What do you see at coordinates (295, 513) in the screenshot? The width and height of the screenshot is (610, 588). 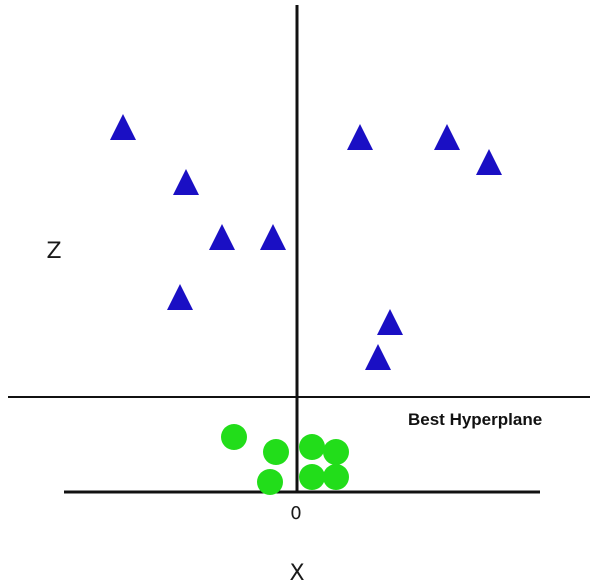 I see `origin-label: 0` at bounding box center [295, 513].